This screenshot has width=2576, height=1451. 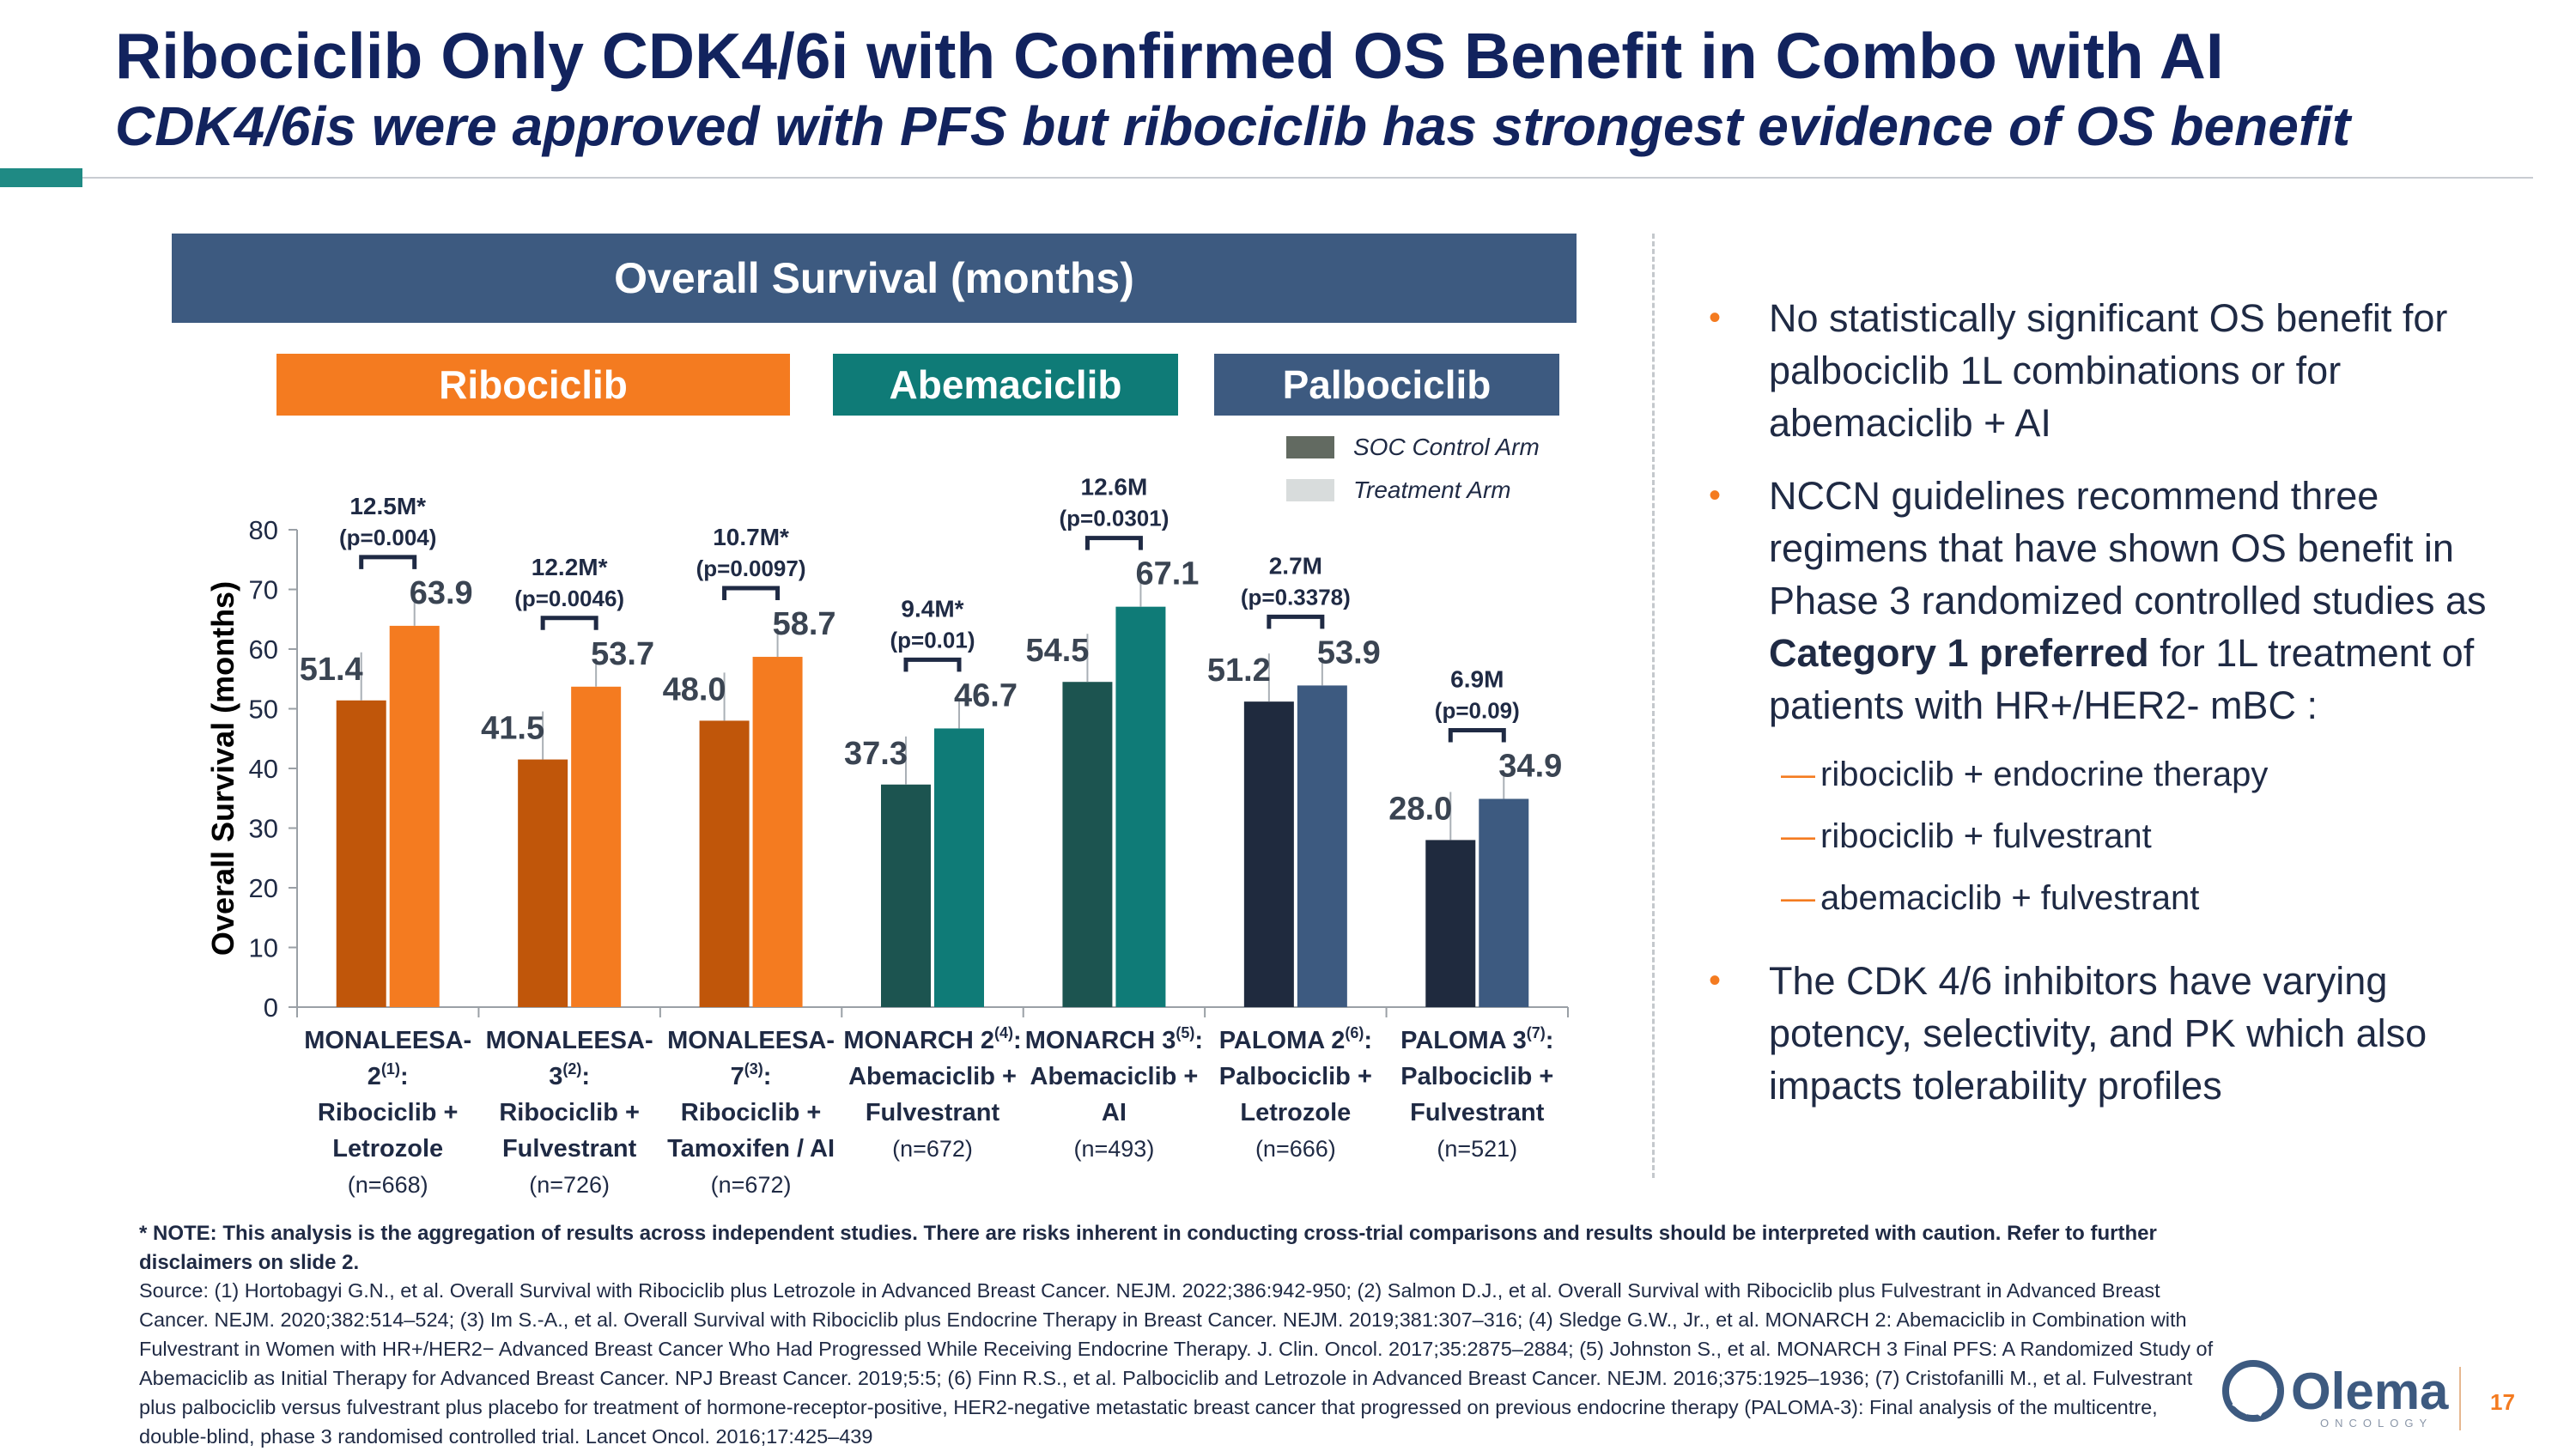 I want to click on ribociclib-banner: Ribociclib, so click(x=533, y=385).